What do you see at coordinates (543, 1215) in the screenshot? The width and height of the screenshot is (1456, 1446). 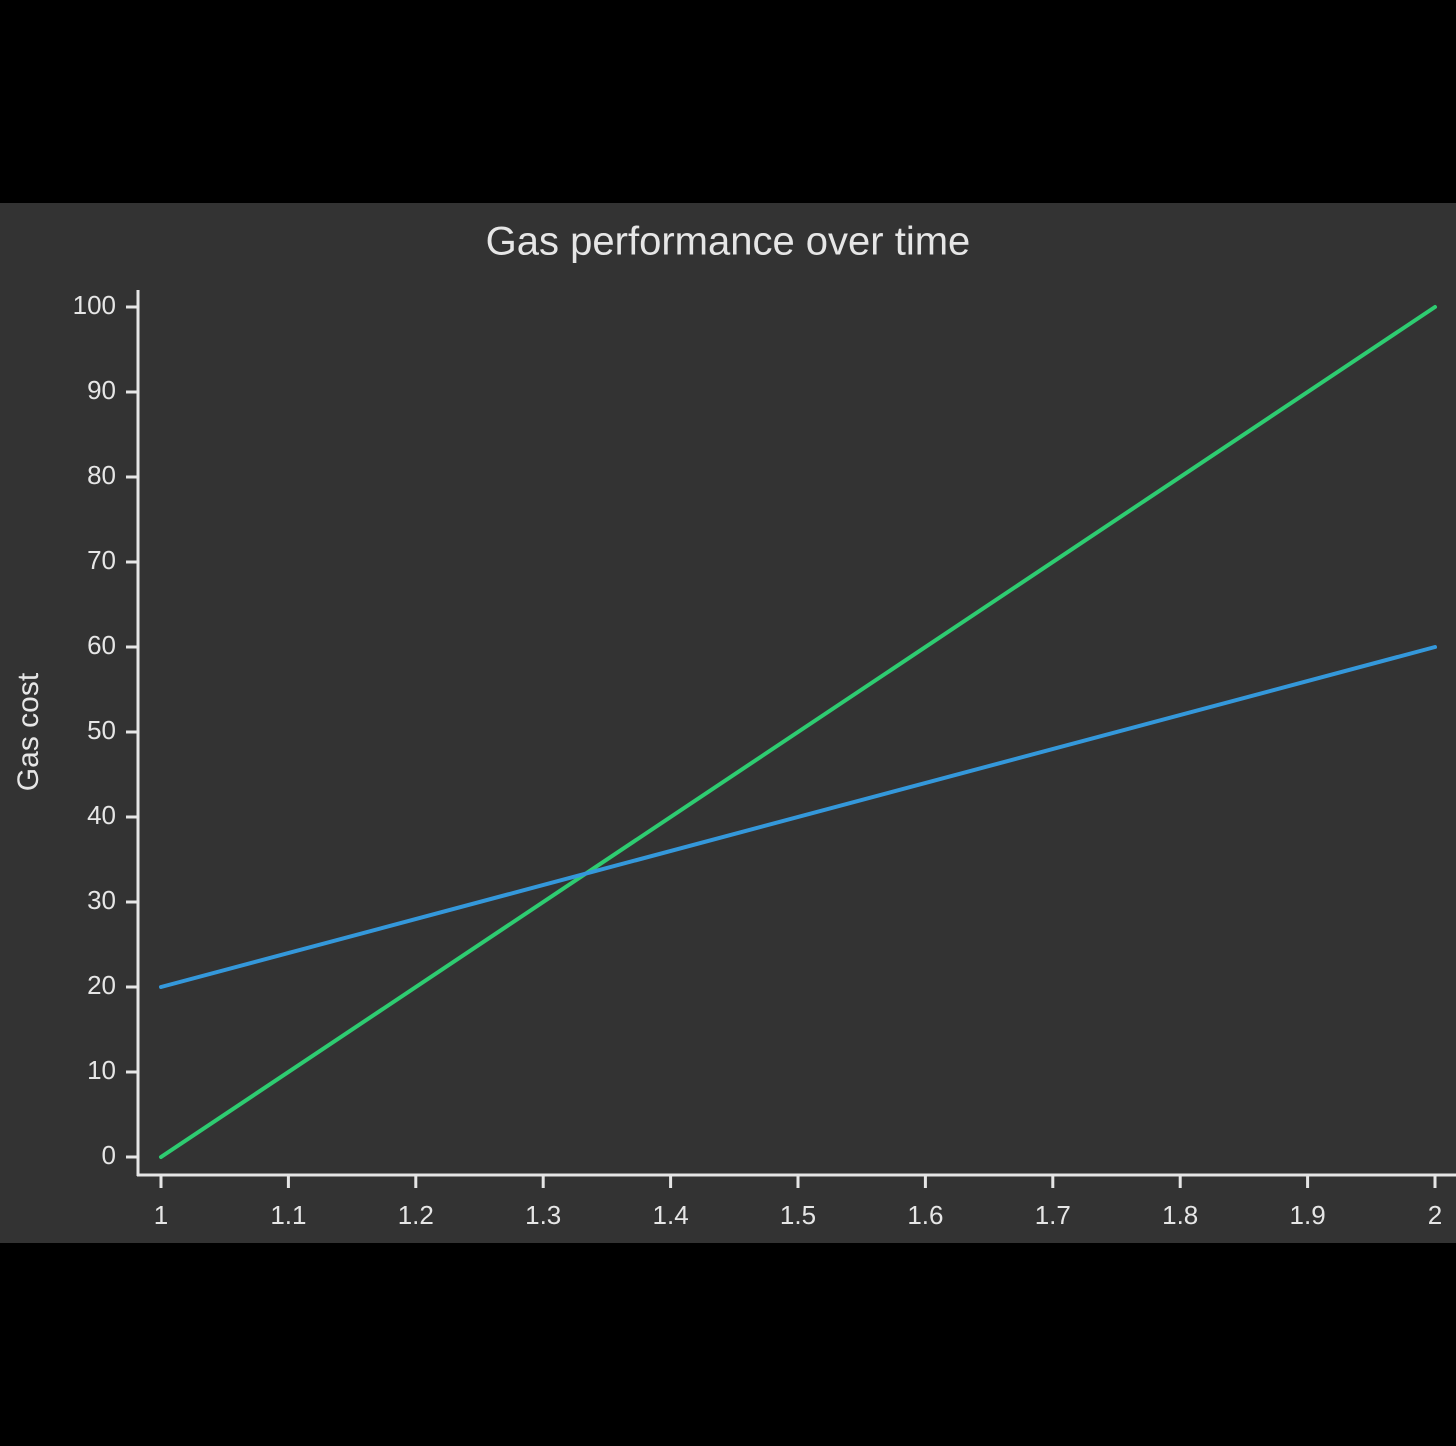 I see `x-tick-label: 1.3` at bounding box center [543, 1215].